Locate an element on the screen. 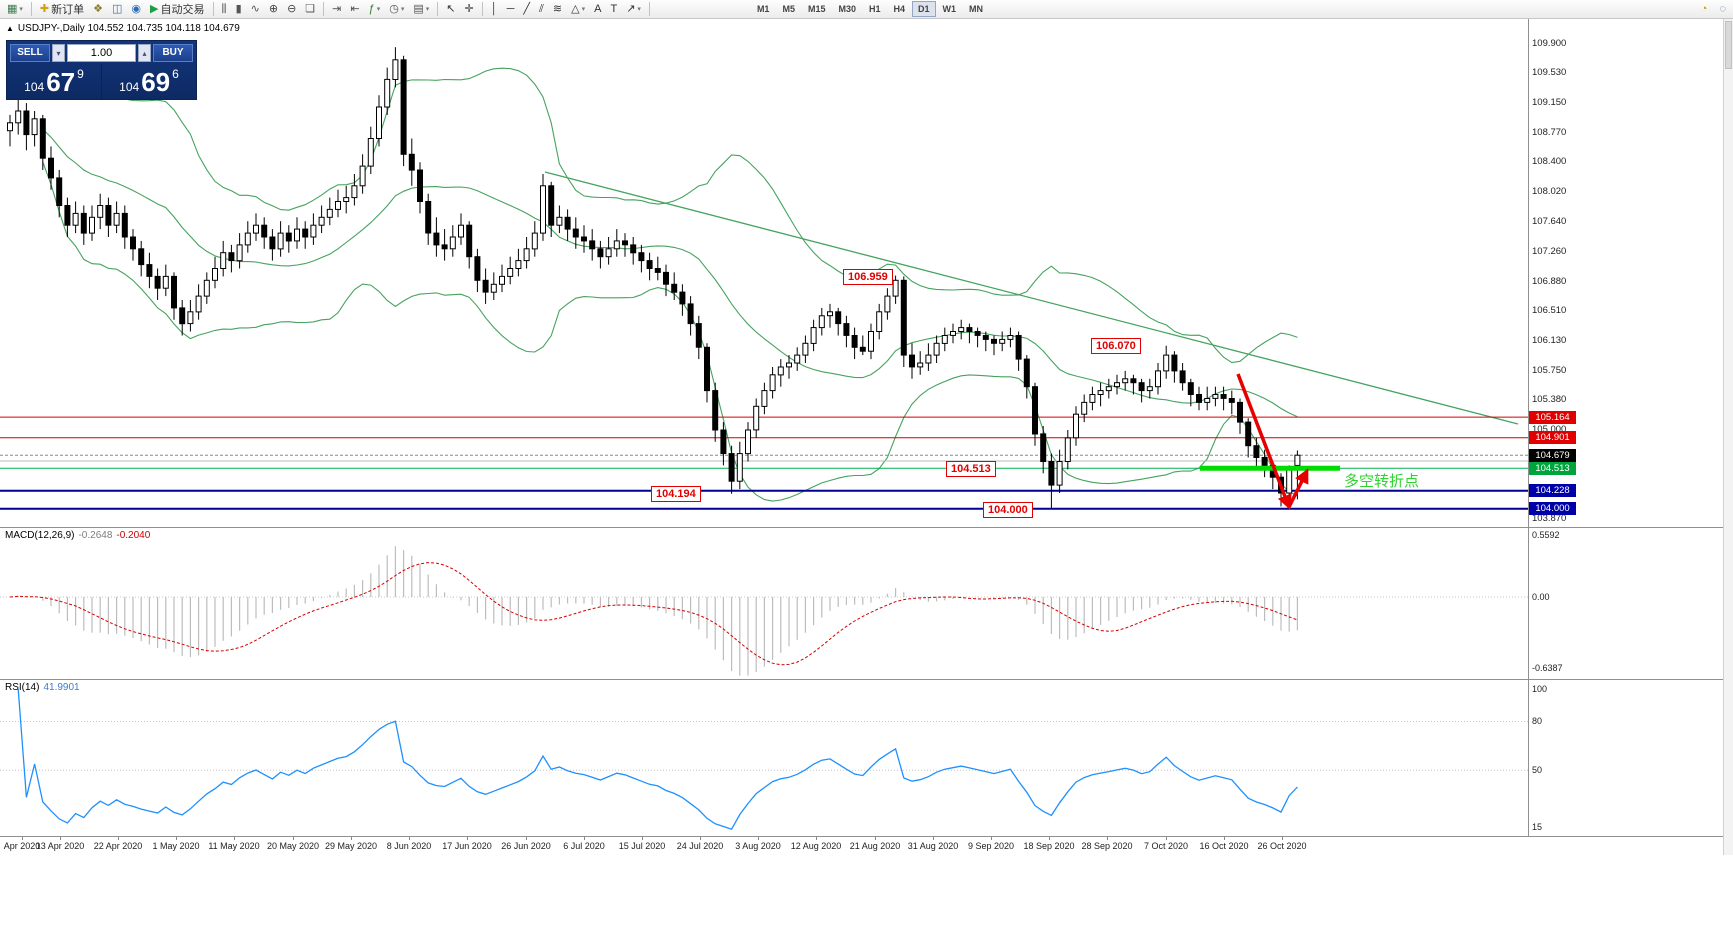 The image size is (1733, 942). timeframe-m15-button: M15 is located at coordinates (816, 9).